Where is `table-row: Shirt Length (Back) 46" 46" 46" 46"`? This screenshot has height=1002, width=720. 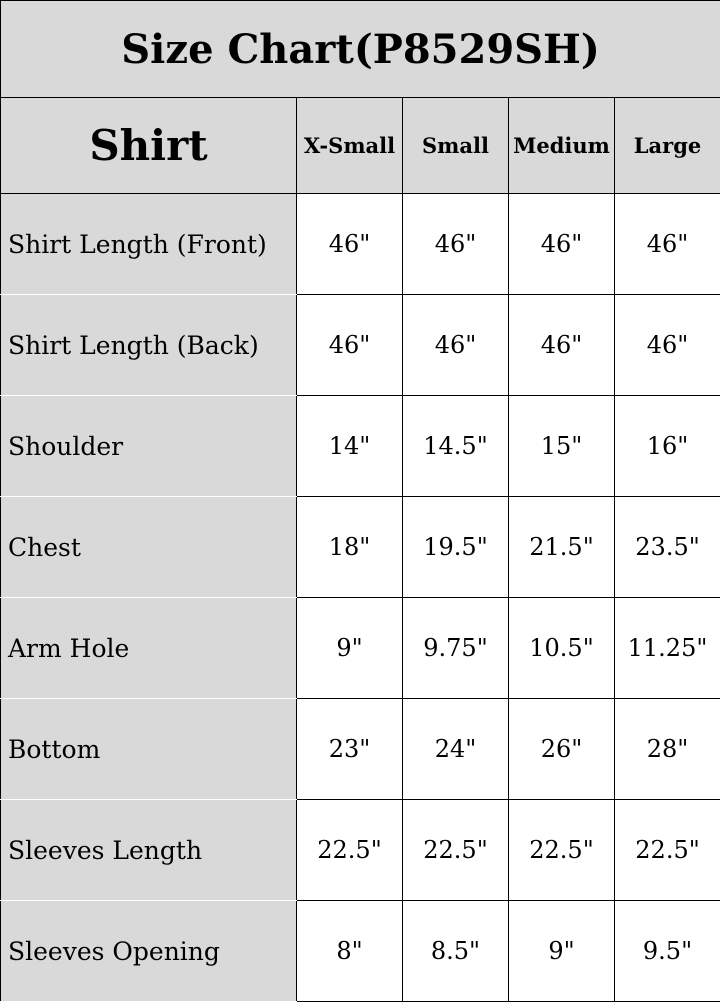
table-row: Shirt Length (Back) 46" 46" 46" 46" is located at coordinates (360, 345).